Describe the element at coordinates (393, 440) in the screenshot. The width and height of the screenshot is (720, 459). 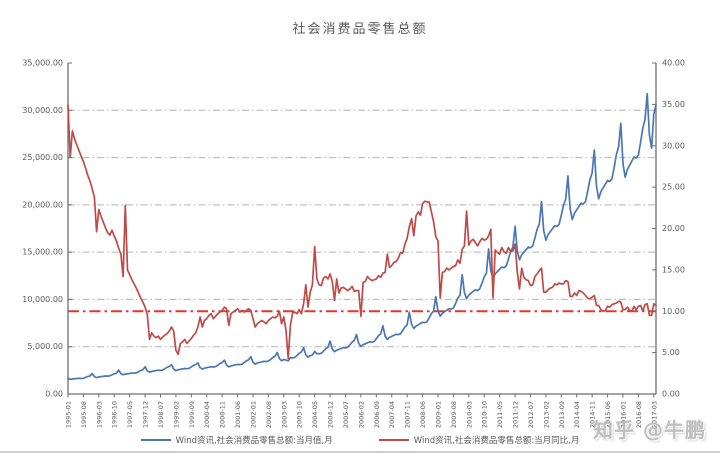
I see `red-line-swatch-icon` at that location.